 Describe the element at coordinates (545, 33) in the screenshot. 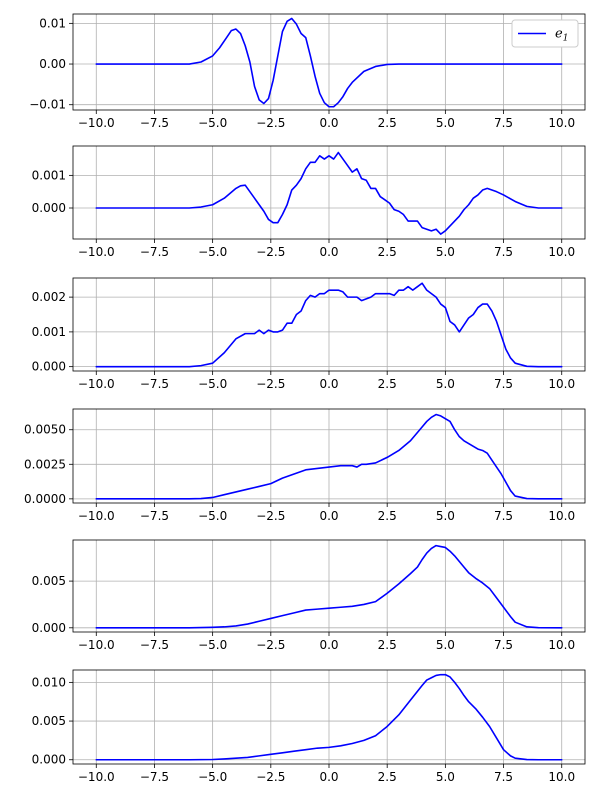

I see `legend: e1` at that location.